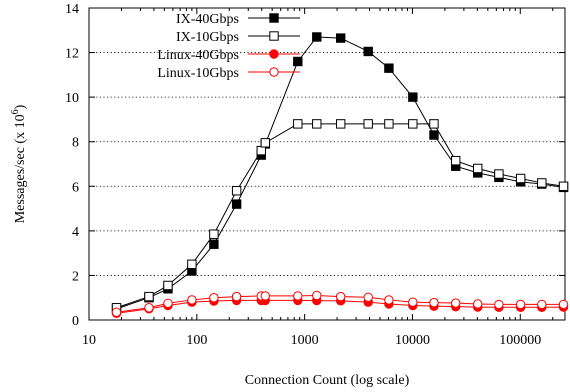 This screenshot has height=392, width=570. Describe the element at coordinates (20, 168) in the screenshot. I see `y-axis-label-main: Messages/sec (x 10` at that location.